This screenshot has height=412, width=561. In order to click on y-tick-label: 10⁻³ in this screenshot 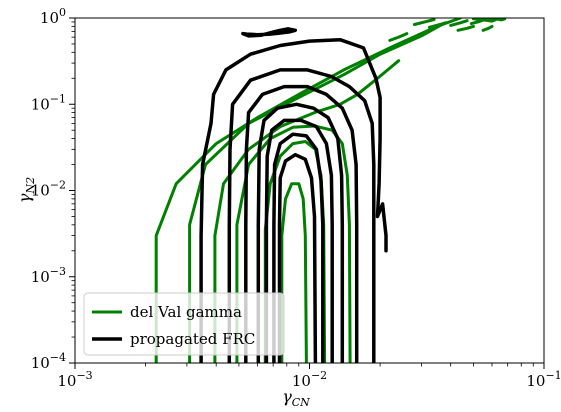, I will do `click(48, 275)`.